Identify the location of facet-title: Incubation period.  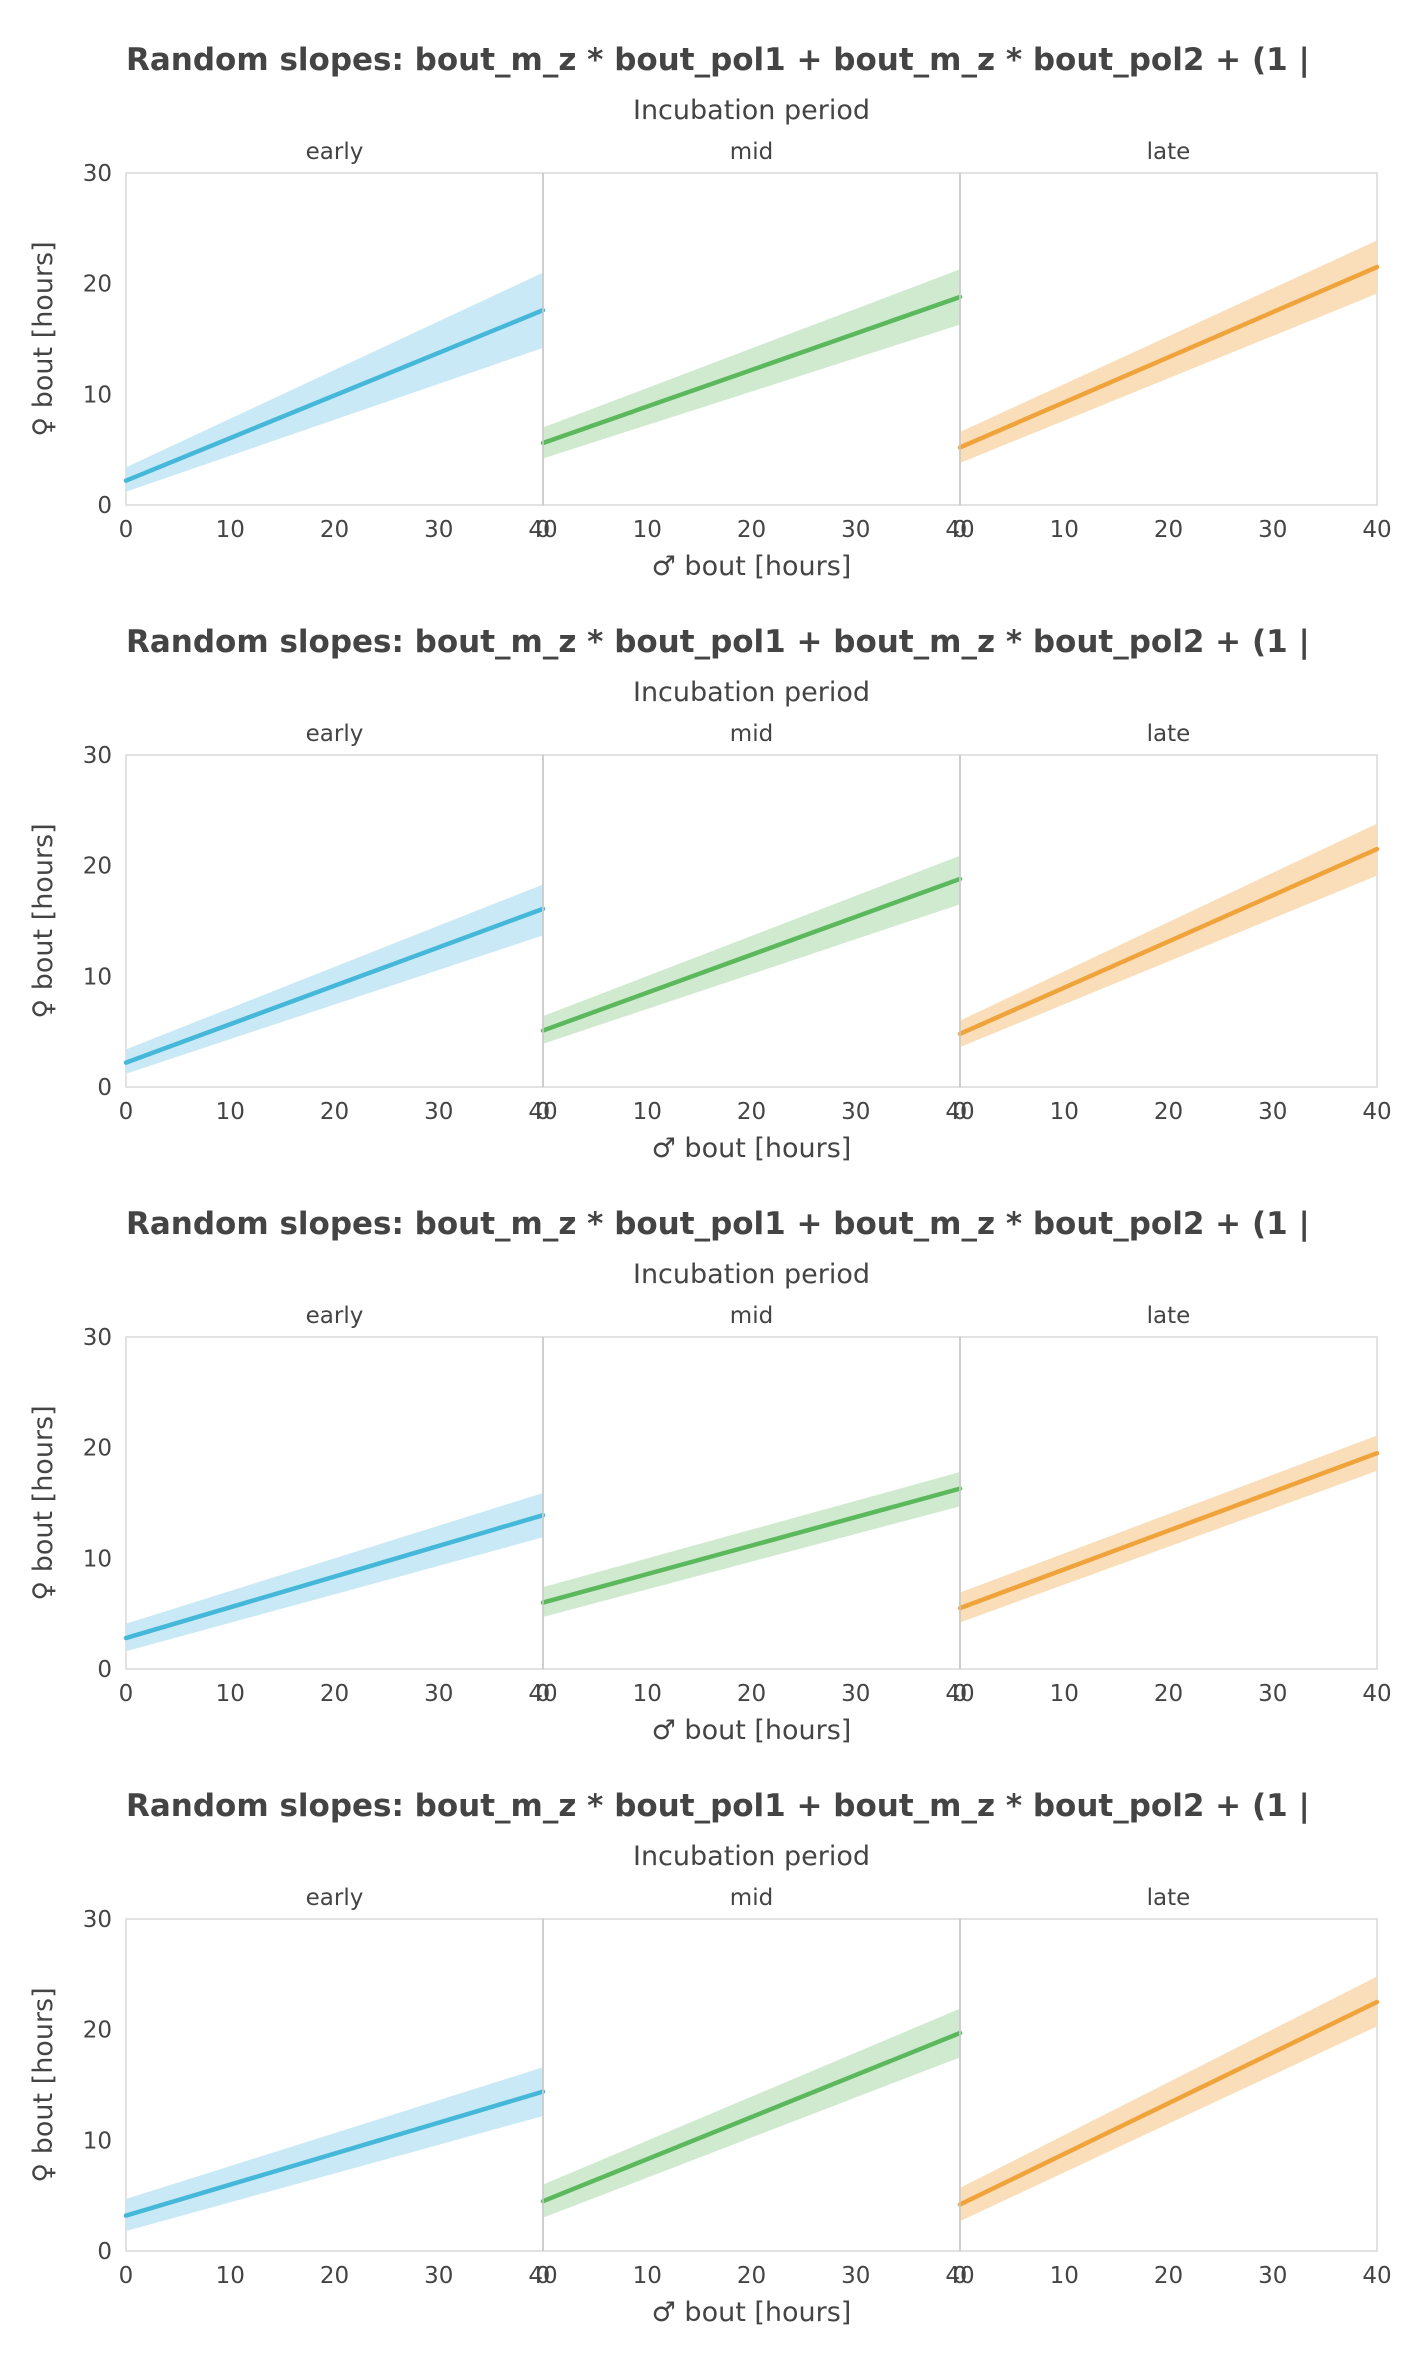
(751, 1274).